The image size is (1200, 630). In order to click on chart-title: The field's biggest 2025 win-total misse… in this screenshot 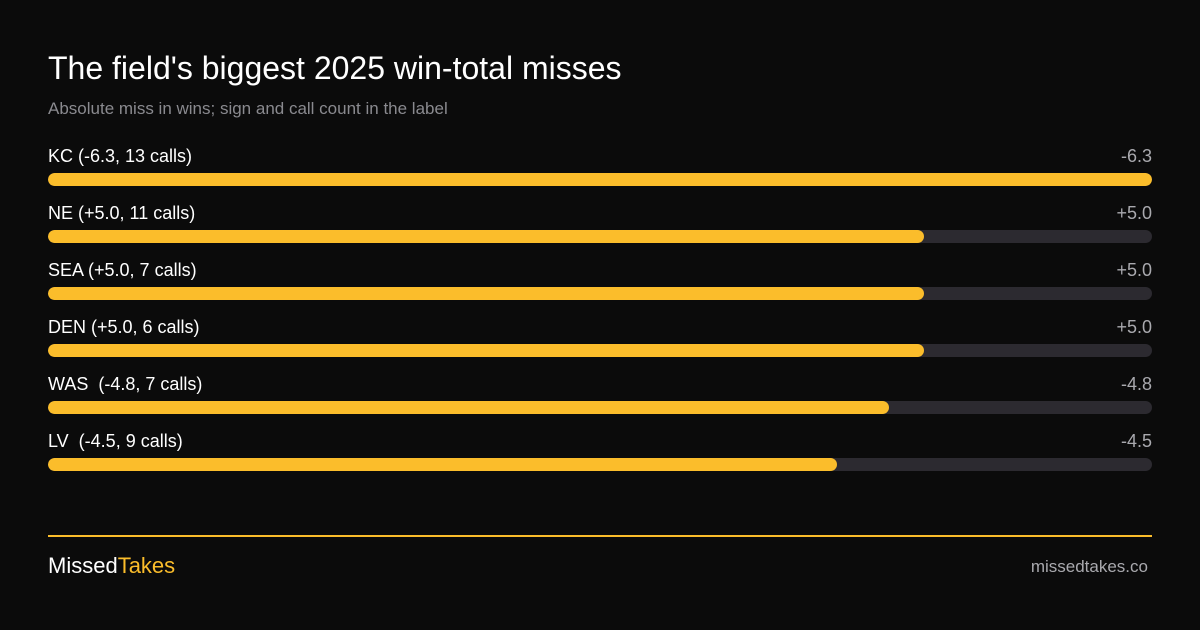, I will do `click(335, 68)`.